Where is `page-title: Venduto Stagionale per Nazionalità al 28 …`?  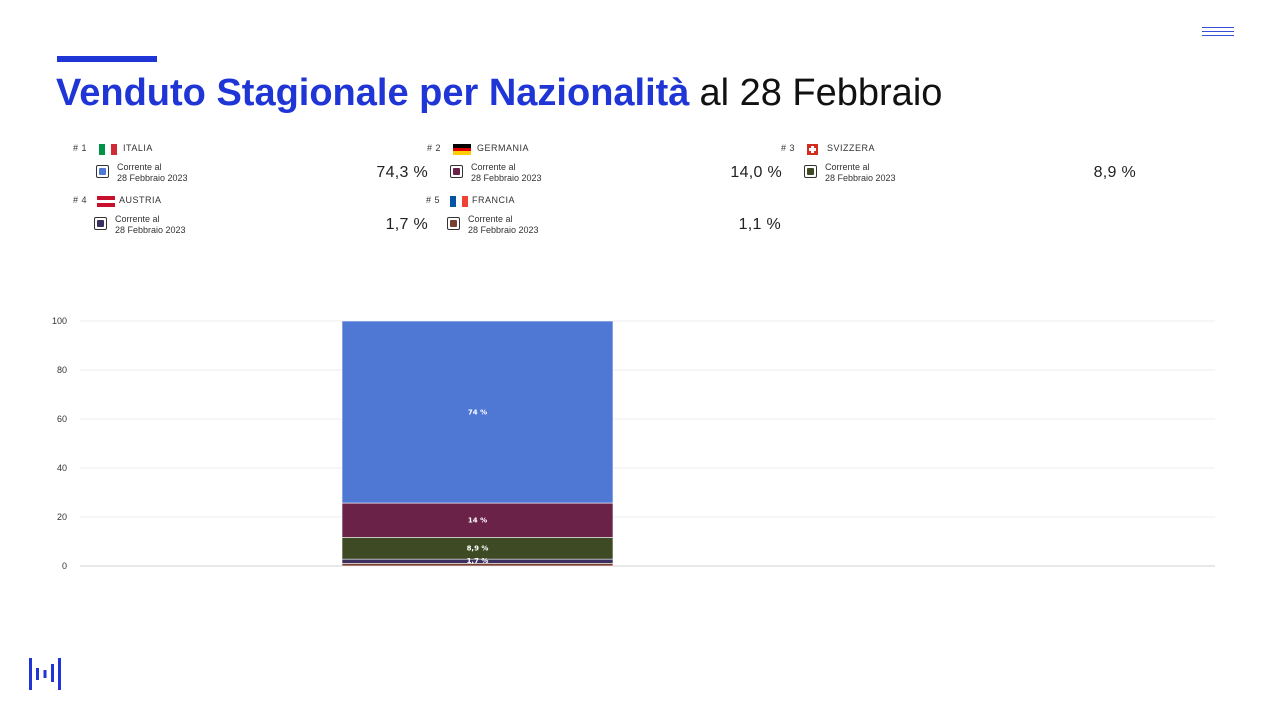 page-title: Venduto Stagionale per Nazionalità al 28 … is located at coordinates (499, 93).